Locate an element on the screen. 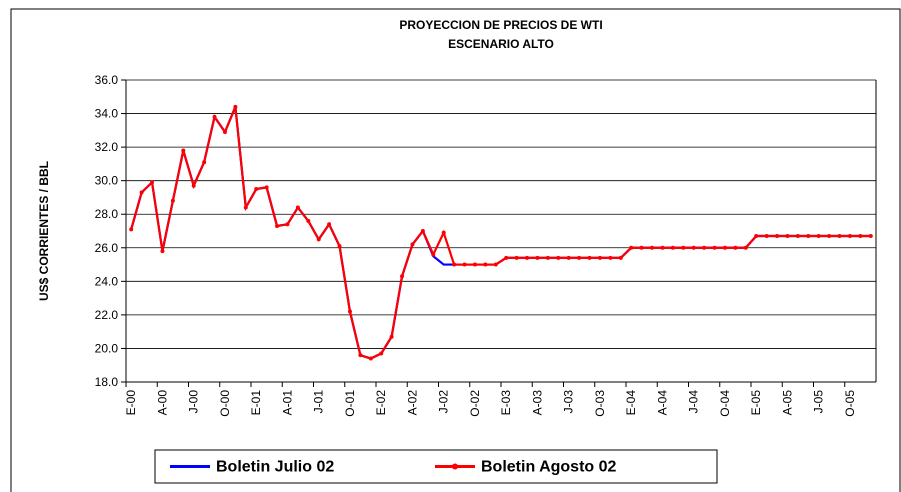  x-tick-label: A-00 is located at coordinates (162, 403).